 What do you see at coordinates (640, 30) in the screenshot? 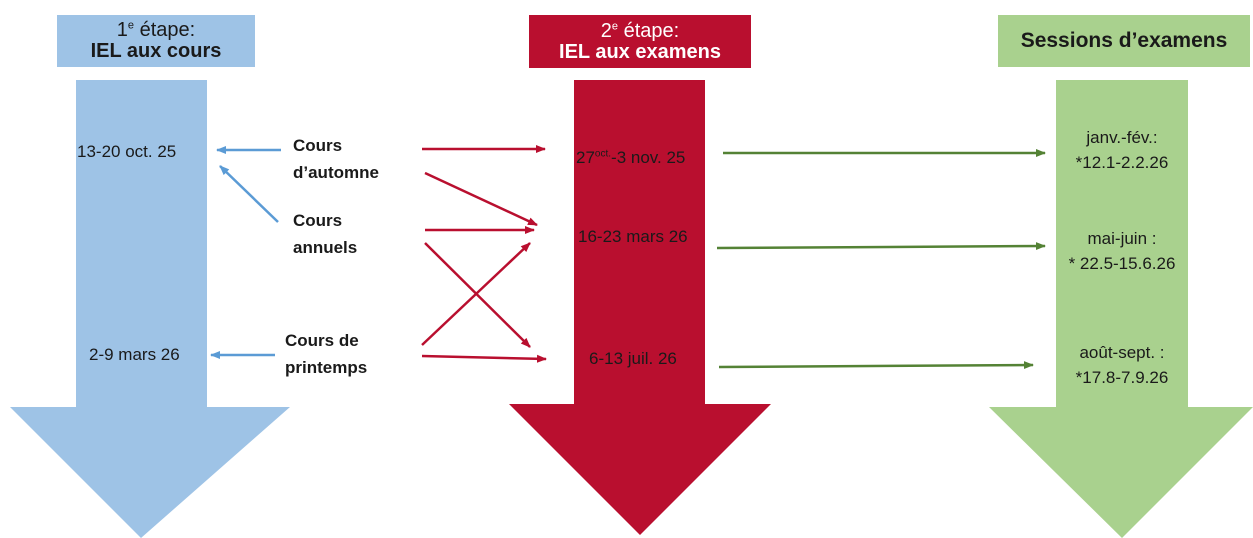
I see `step2-label: 2e étape:` at bounding box center [640, 30].